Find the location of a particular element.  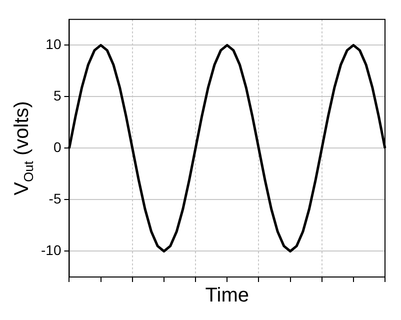

x-axis-title: Time is located at coordinates (227, 295).